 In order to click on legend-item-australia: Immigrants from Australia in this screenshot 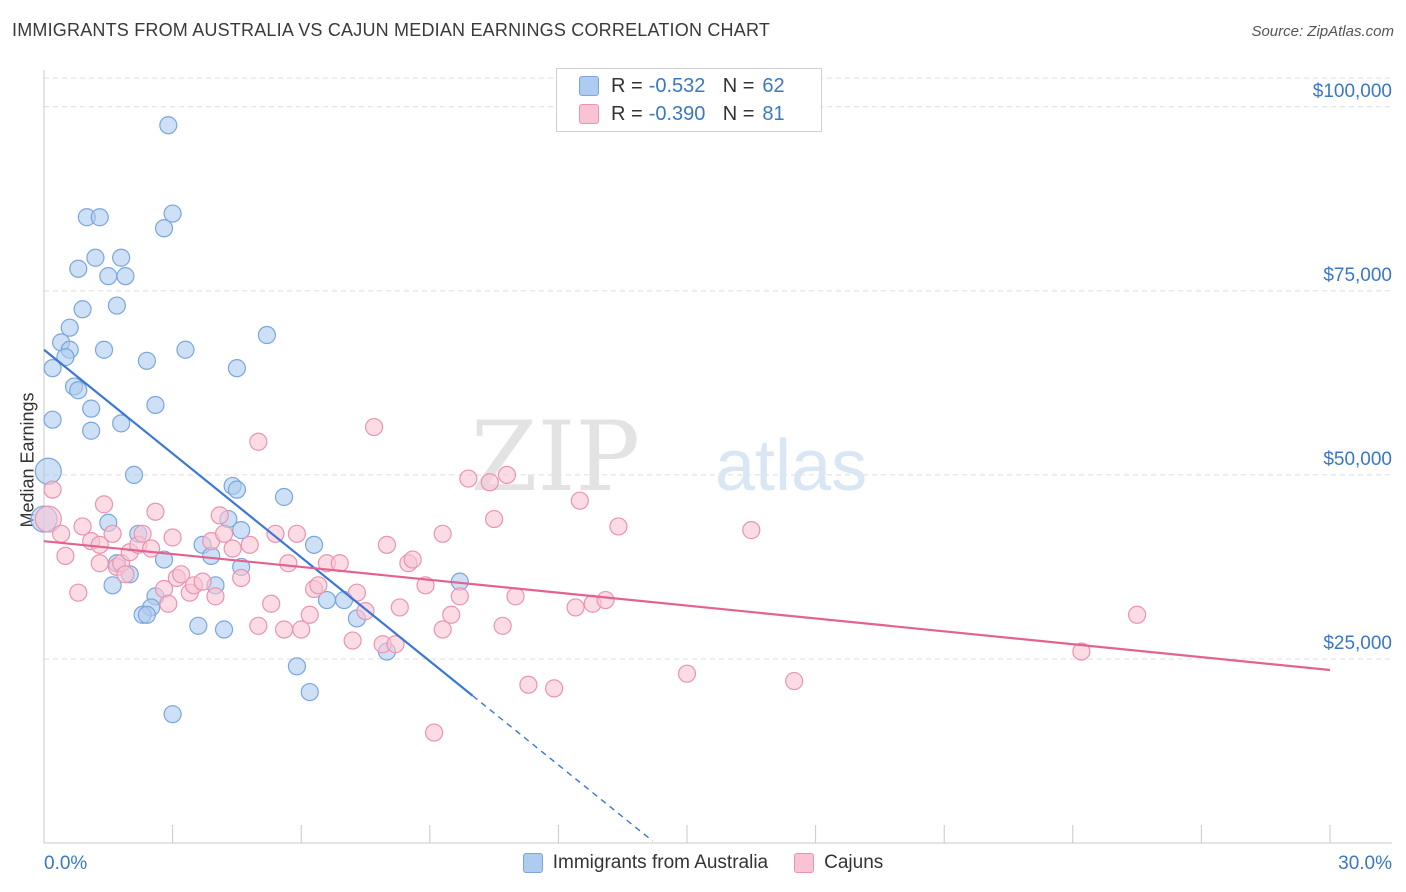, I will do `click(645, 863)`.